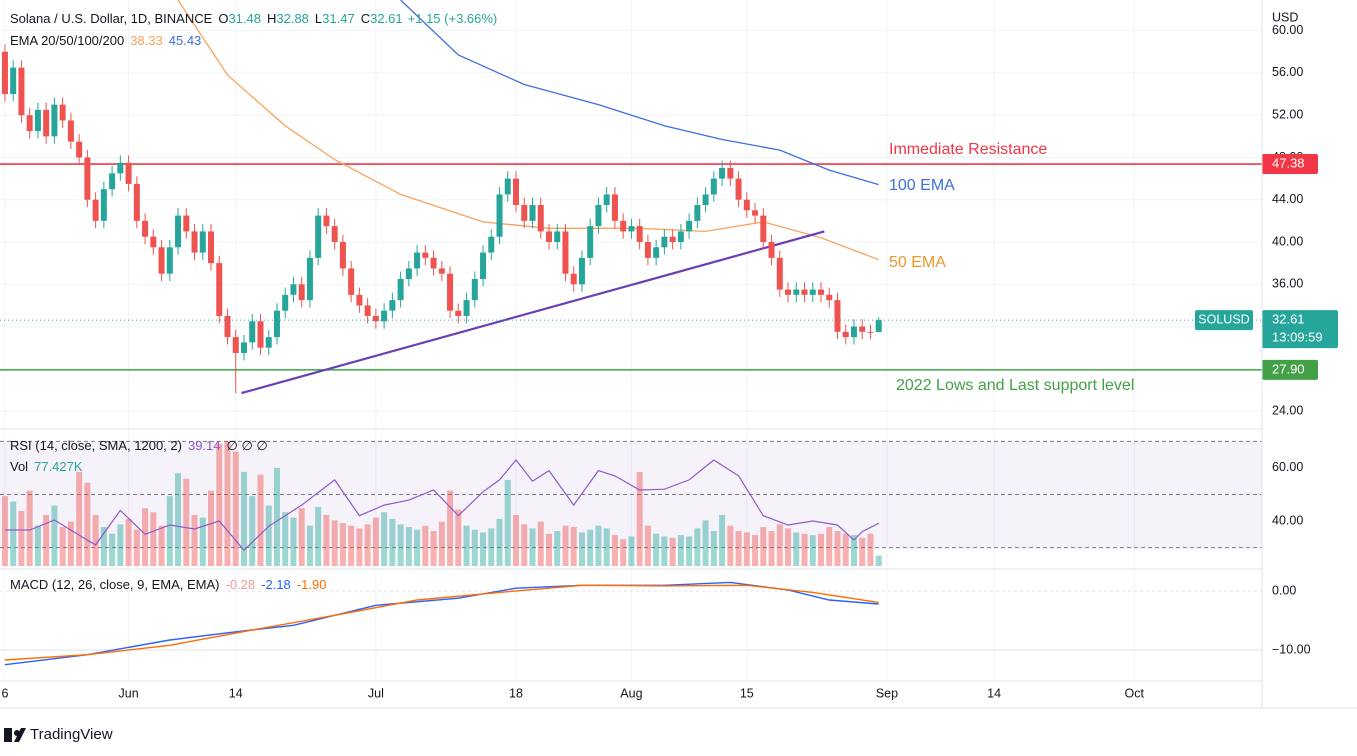 The width and height of the screenshot is (1357, 756). Describe the element at coordinates (318, 18) in the screenshot. I see `legend-item: L` at that location.